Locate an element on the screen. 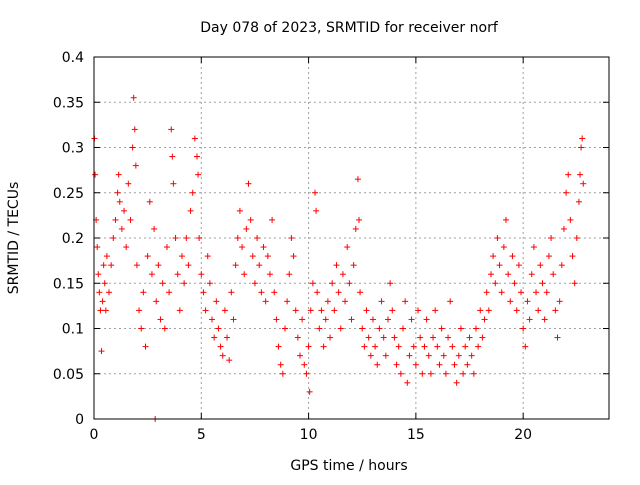 This screenshot has height=485, width=640. x-tick-label: 0 is located at coordinates (94, 435).